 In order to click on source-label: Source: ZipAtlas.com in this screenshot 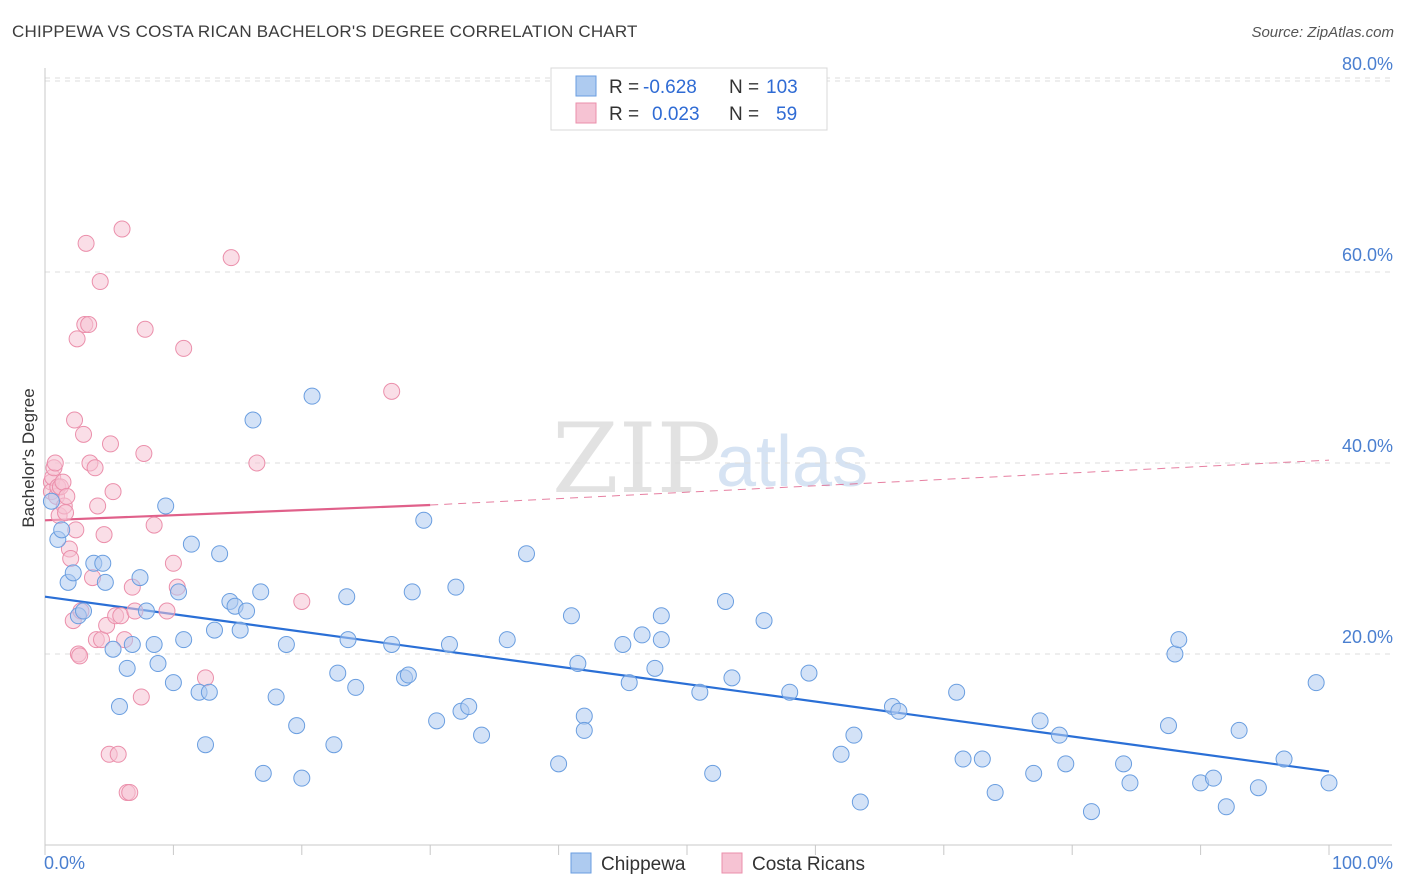, I will do `click(1322, 32)`.